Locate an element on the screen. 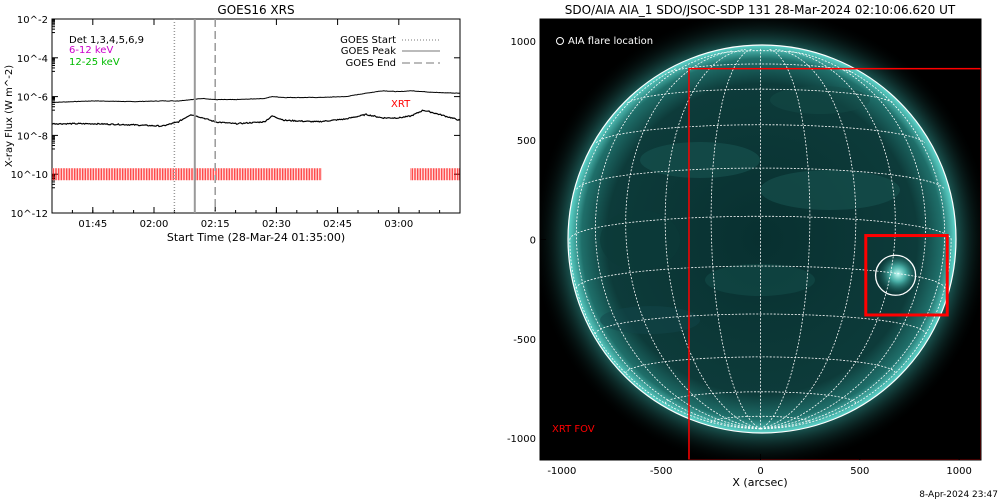 This screenshot has width=1000, height=500. goes-series is located at coordinates (256, 109).